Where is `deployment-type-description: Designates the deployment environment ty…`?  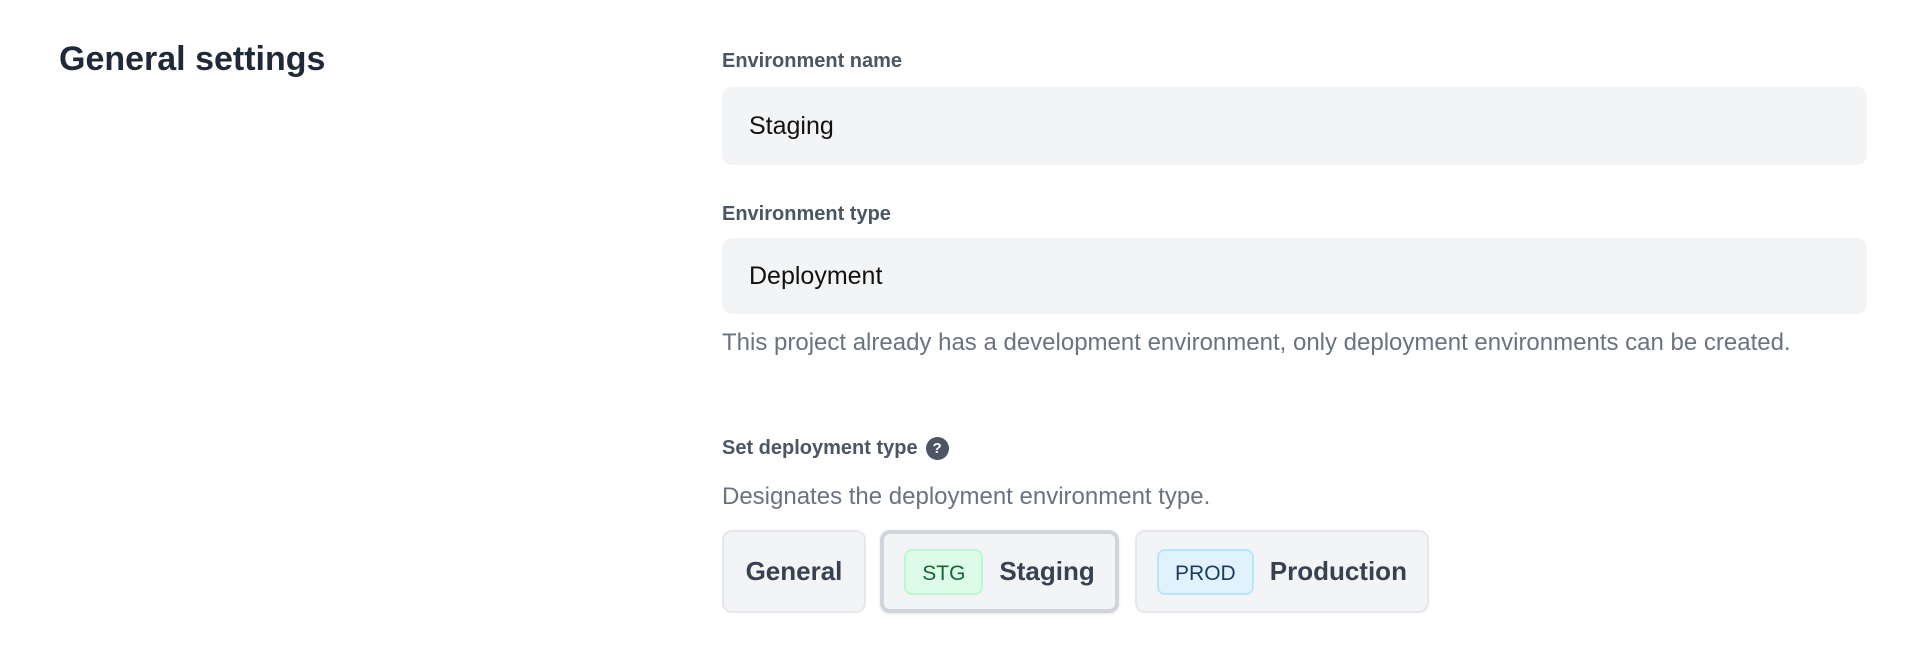
deployment-type-description: Designates the deployment environment ty… is located at coordinates (966, 496).